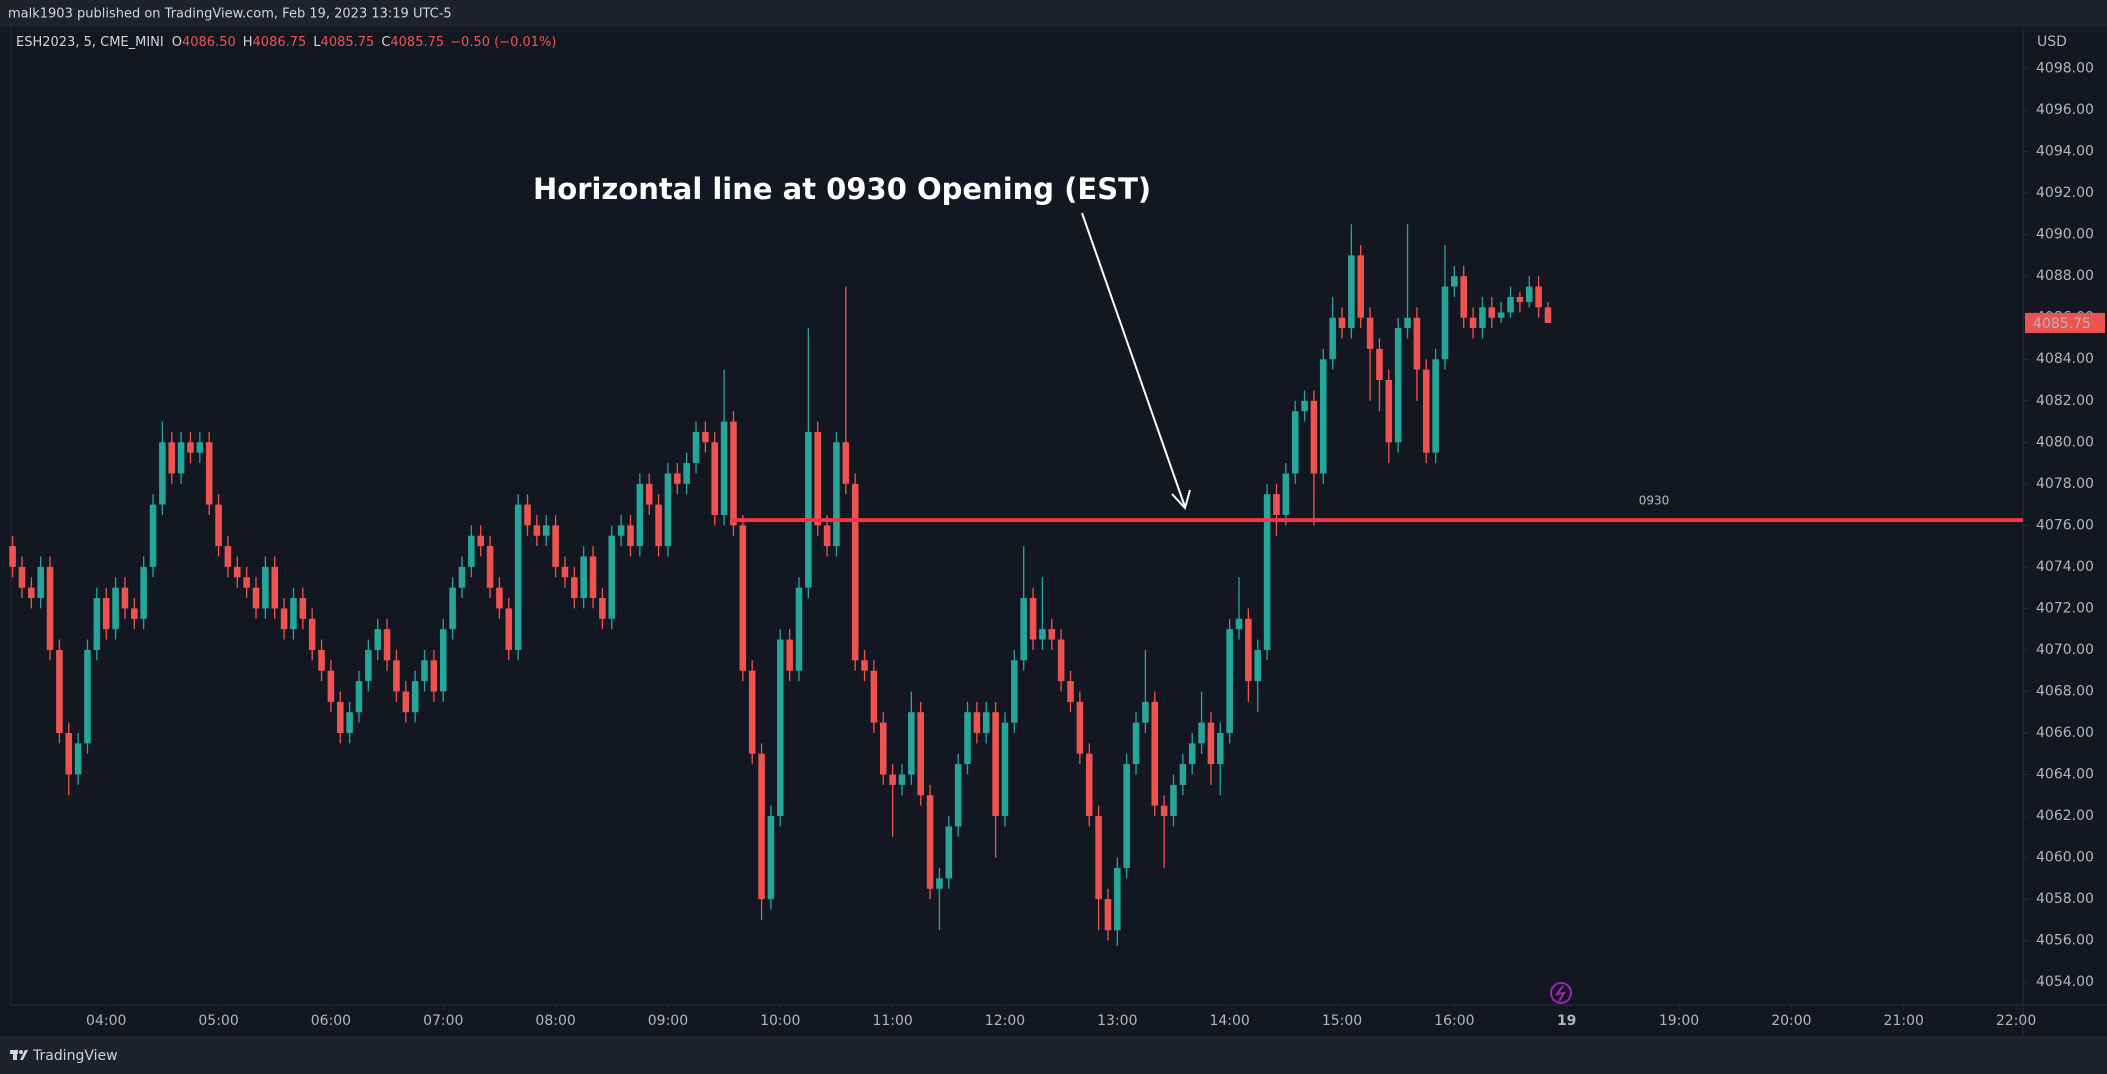  I want to click on top-bar, so click(1053, 13).